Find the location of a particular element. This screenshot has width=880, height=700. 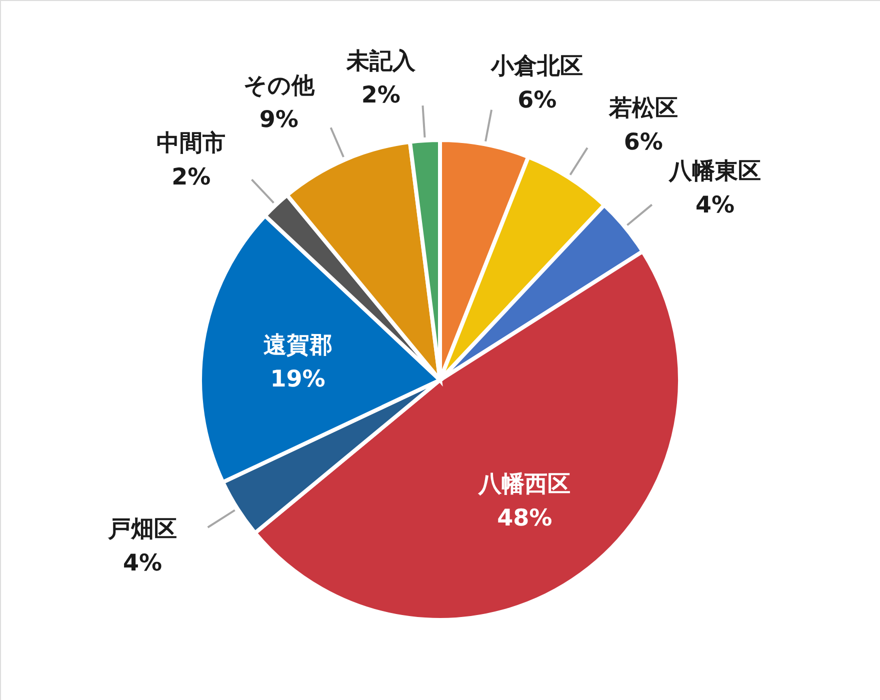

data-label: 48% is located at coordinates (524, 519).